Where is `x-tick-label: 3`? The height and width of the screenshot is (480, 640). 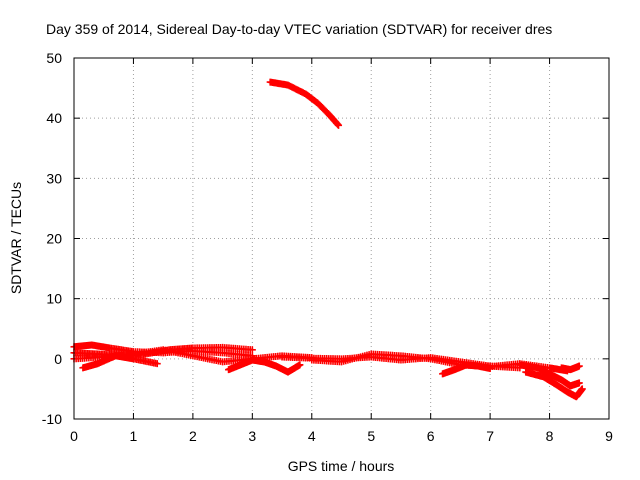
x-tick-label: 3 is located at coordinates (252, 436).